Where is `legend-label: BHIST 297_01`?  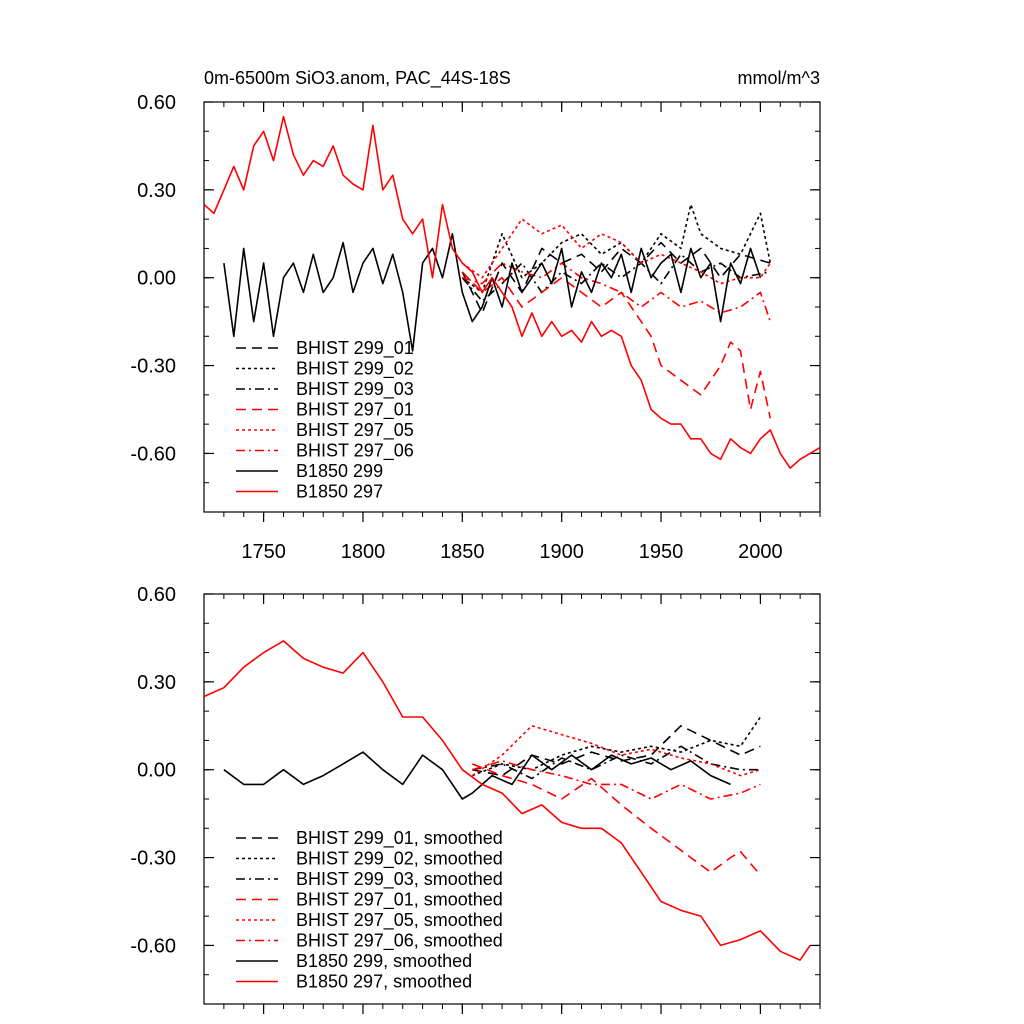
legend-label: BHIST 297_01 is located at coordinates (355, 410).